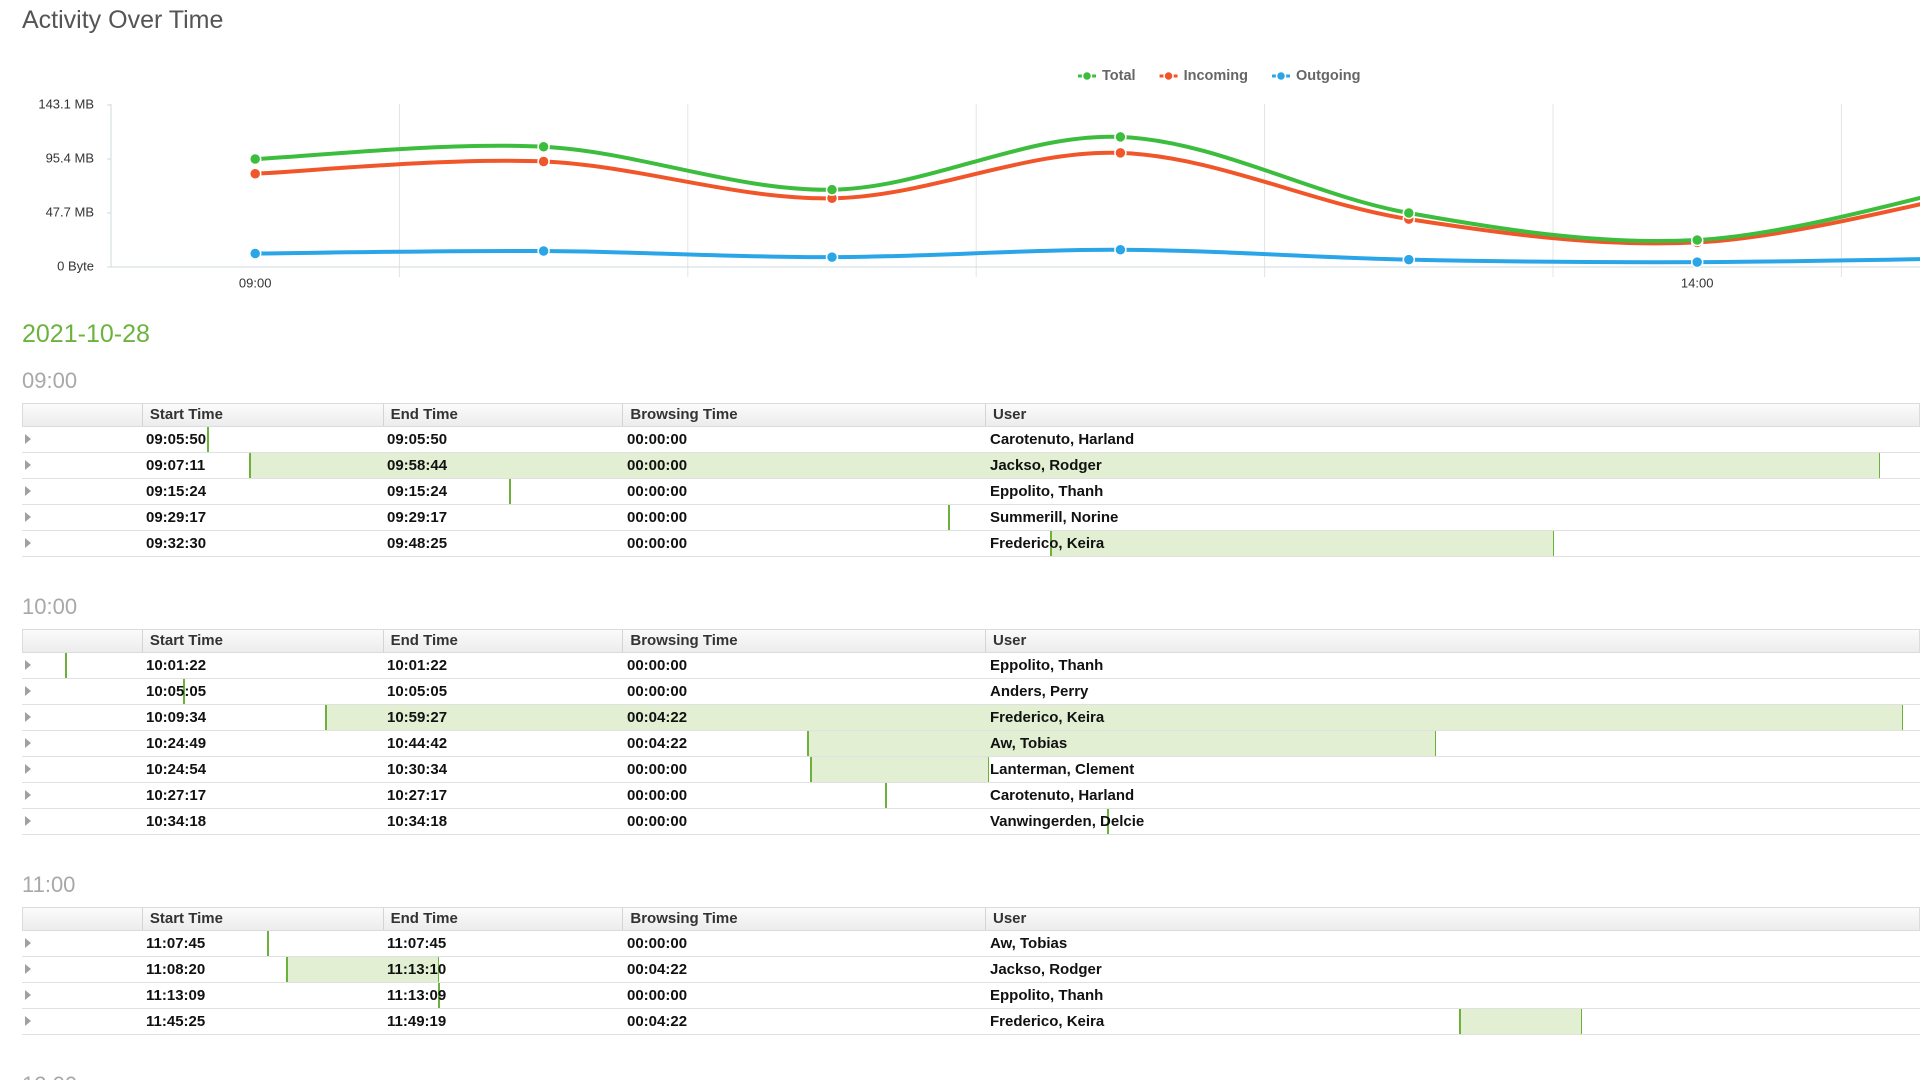 The height and width of the screenshot is (1080, 1920). What do you see at coordinates (1119, 76) in the screenshot?
I see `legend-label: Total` at bounding box center [1119, 76].